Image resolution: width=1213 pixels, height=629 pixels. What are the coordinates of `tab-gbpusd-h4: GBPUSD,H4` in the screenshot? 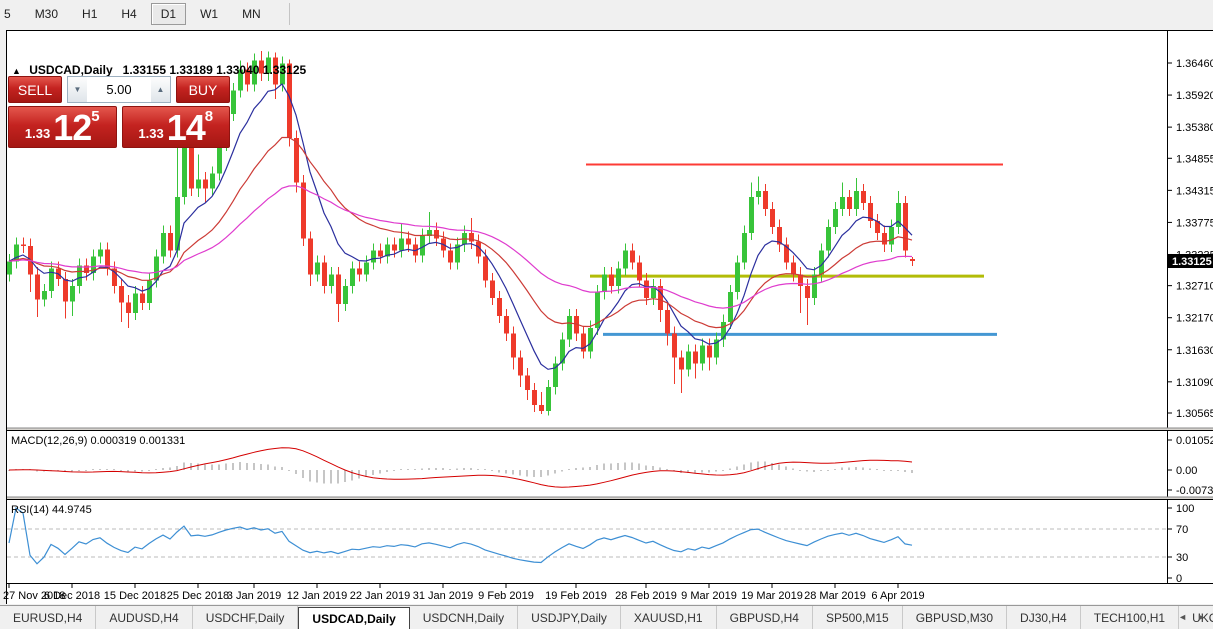 It's located at (765, 617).